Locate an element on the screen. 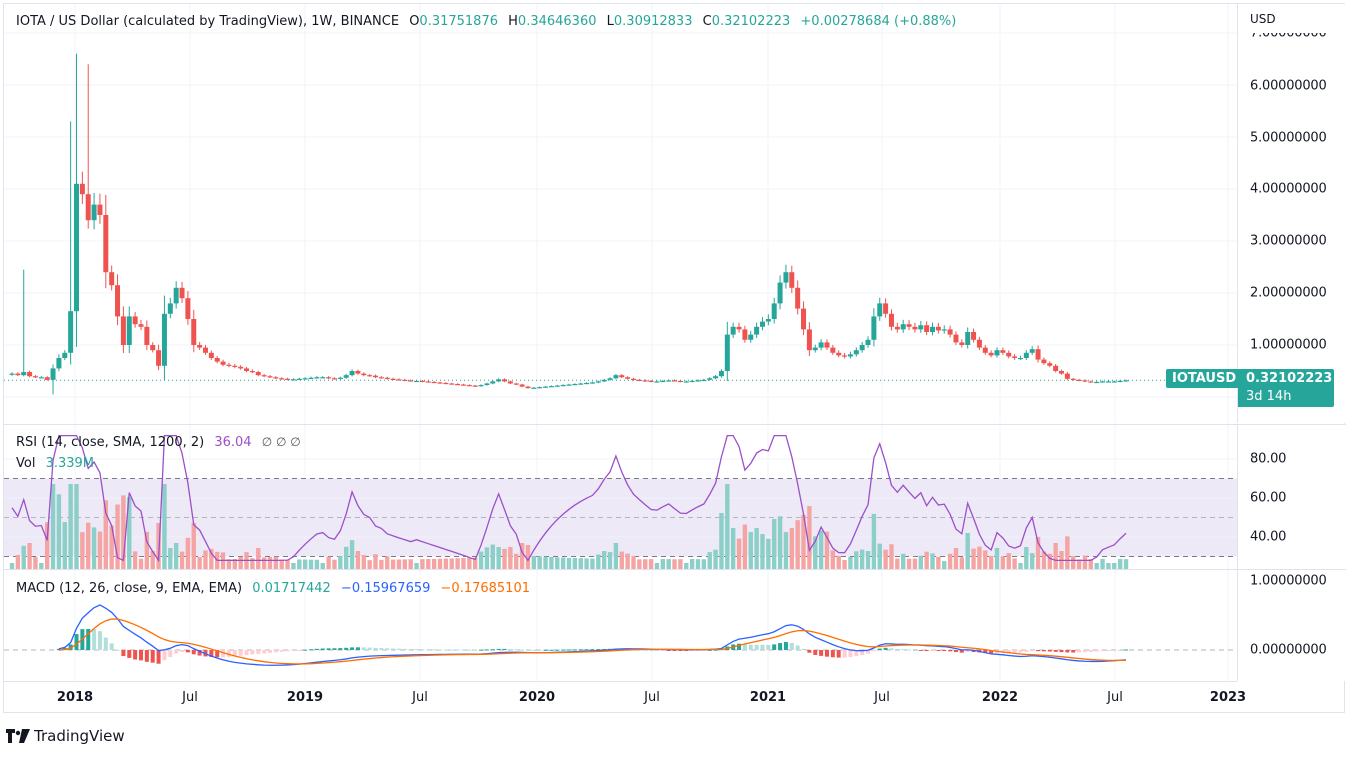 This screenshot has height=758, width=1359. bar-countdown: 3d 14h is located at coordinates (1269, 396).